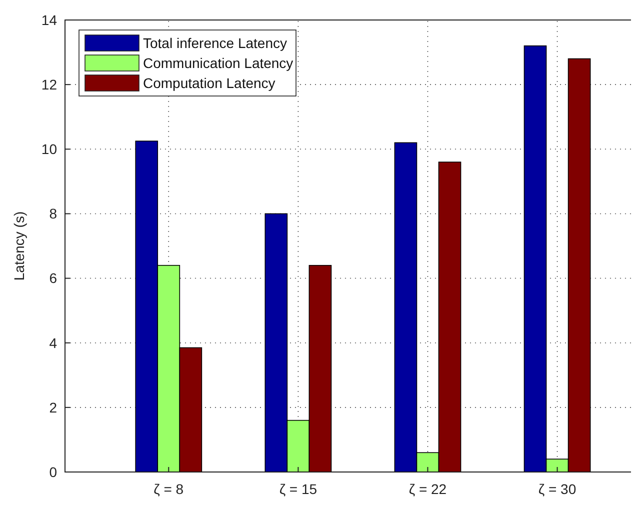  I want to click on y-tick-label: 12, so click(49, 84).